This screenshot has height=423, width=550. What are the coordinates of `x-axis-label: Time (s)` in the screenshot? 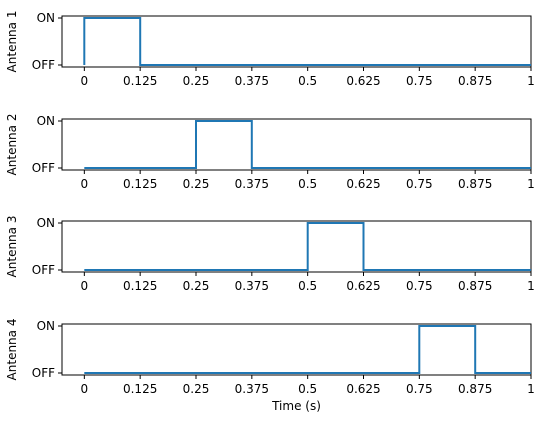 It's located at (296, 406).